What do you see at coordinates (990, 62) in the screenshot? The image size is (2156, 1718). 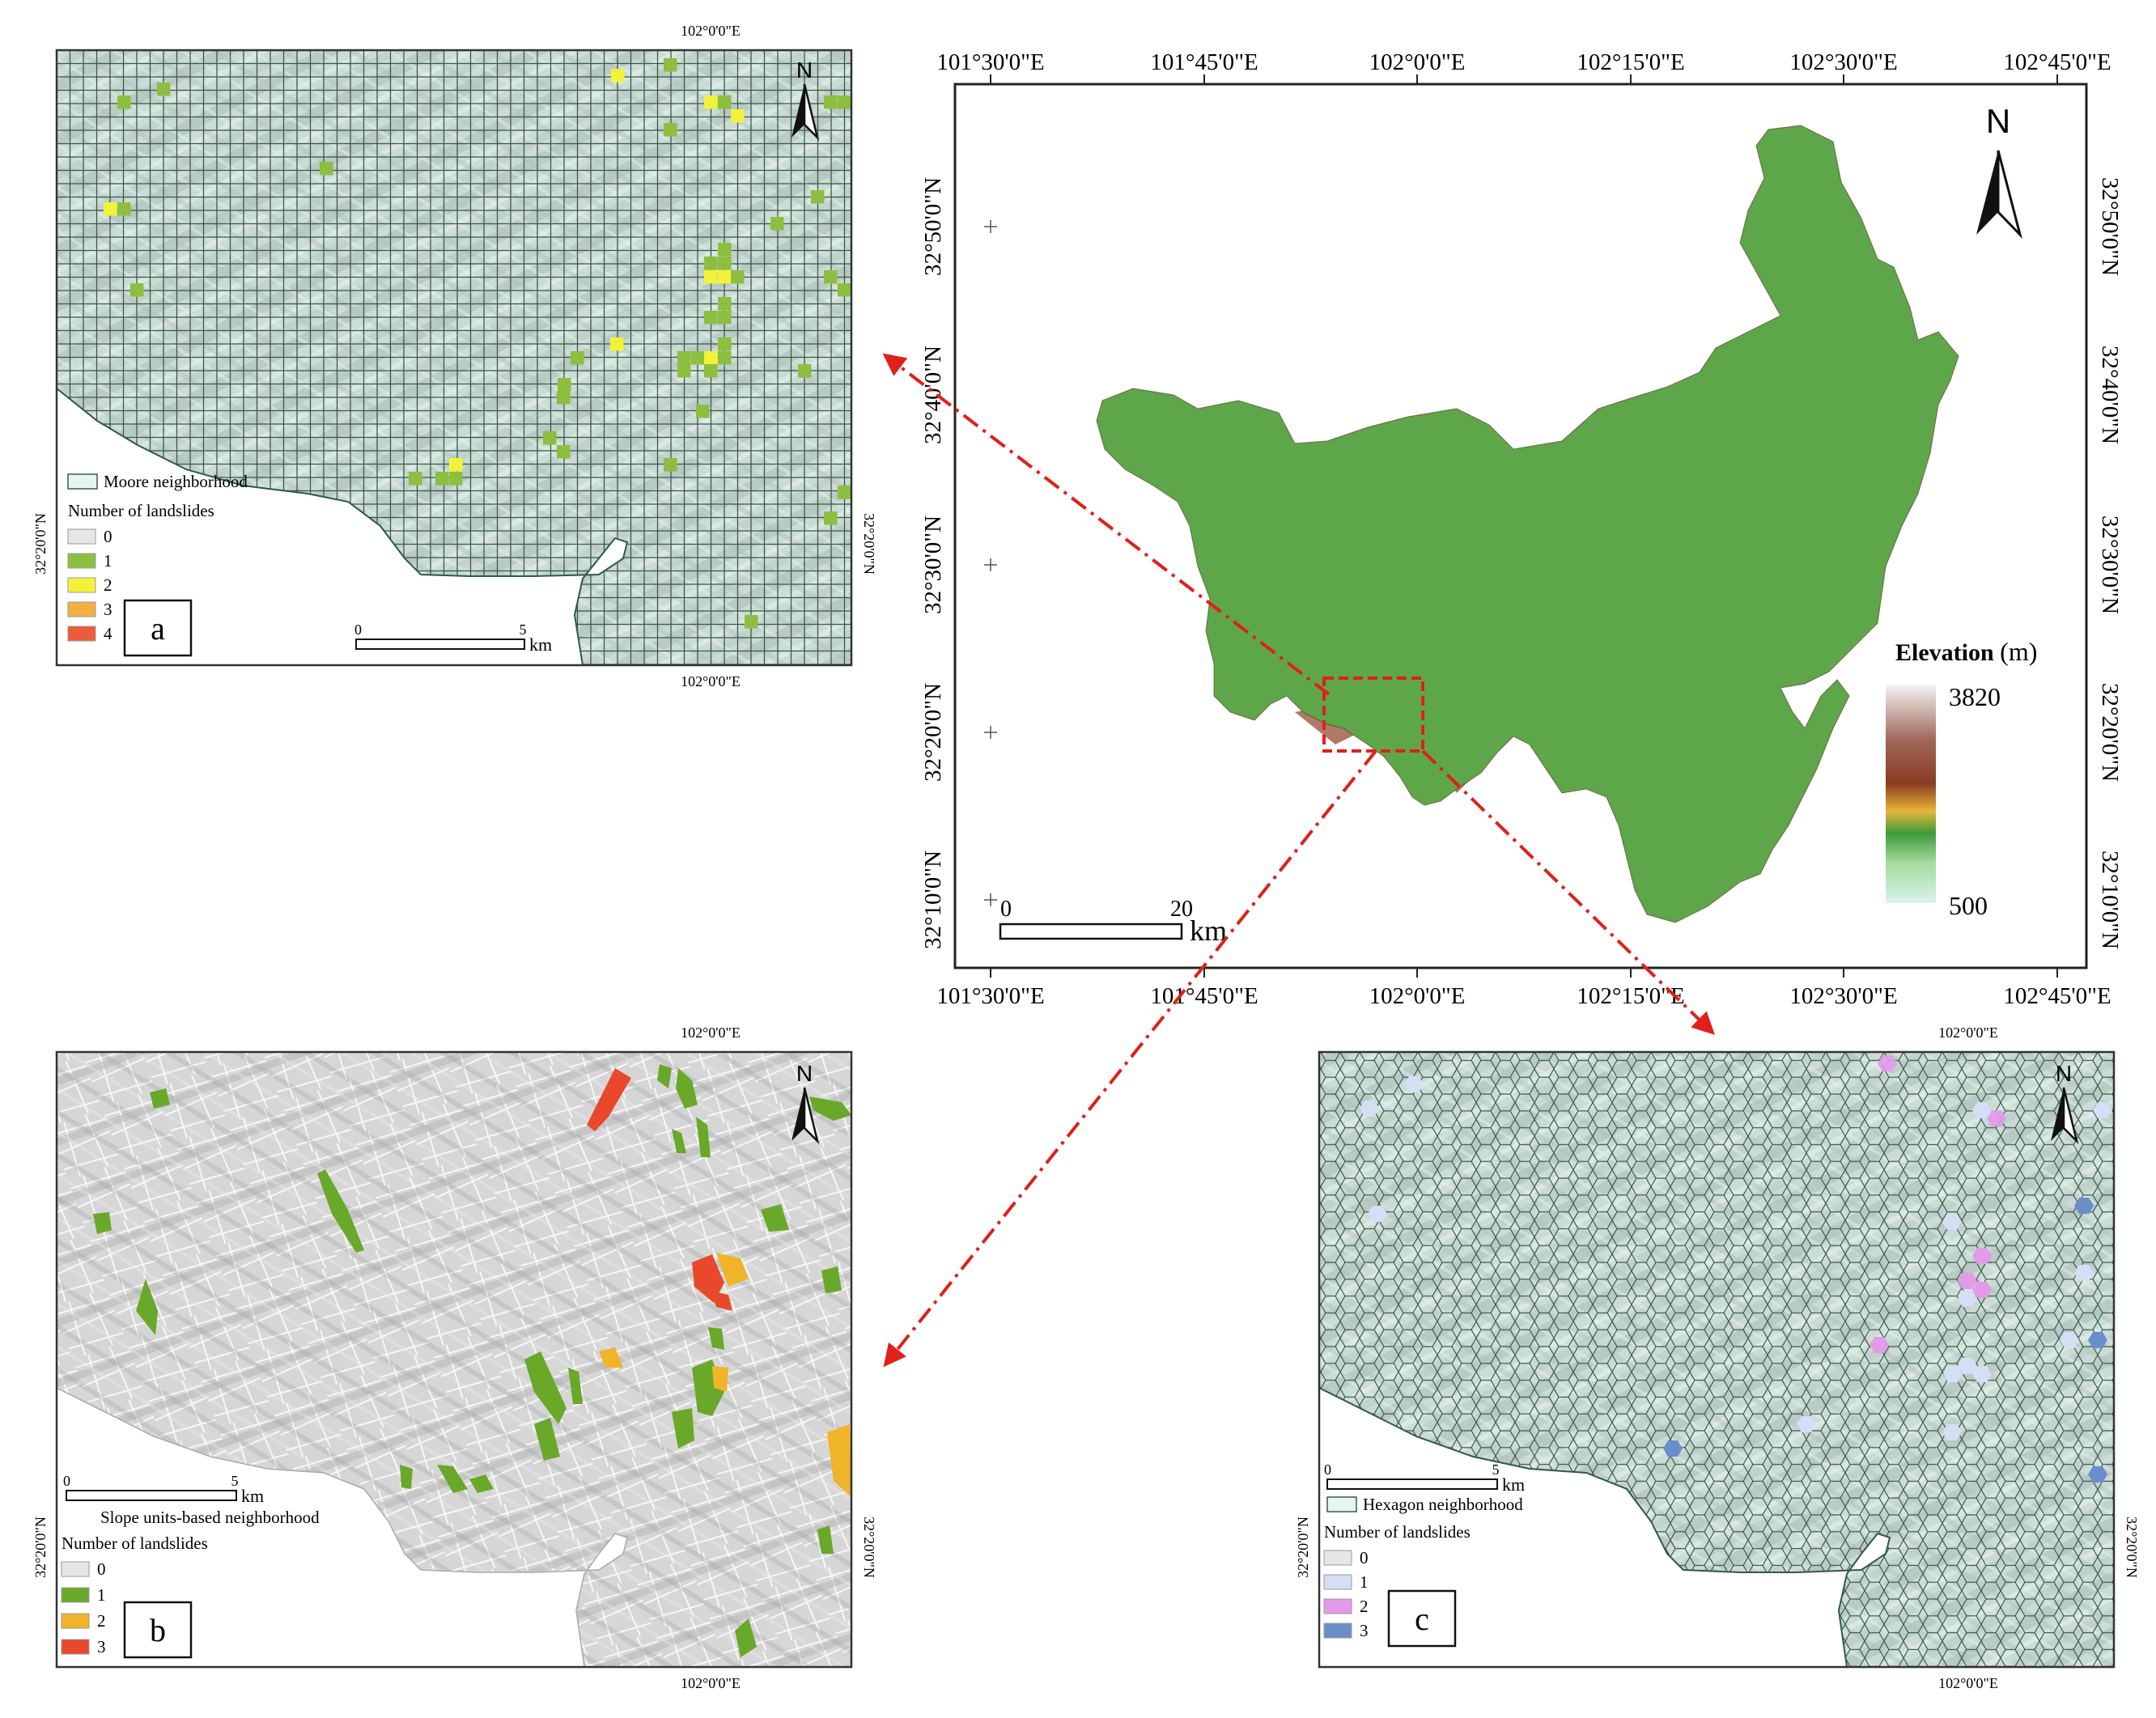 I see `top-lon-label: 101°30'0"E` at bounding box center [990, 62].